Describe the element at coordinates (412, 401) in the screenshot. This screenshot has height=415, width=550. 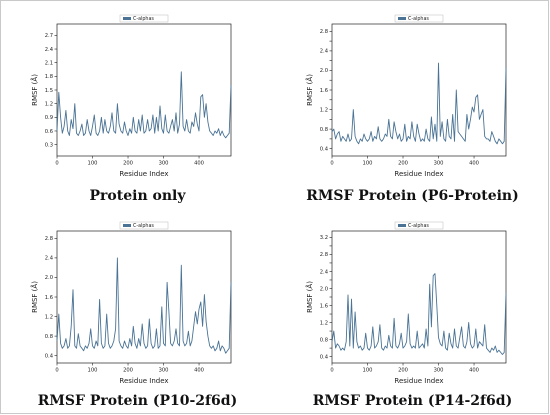
I see `chart-caption: RMSF Protein (P14-2f6d)` at that location.